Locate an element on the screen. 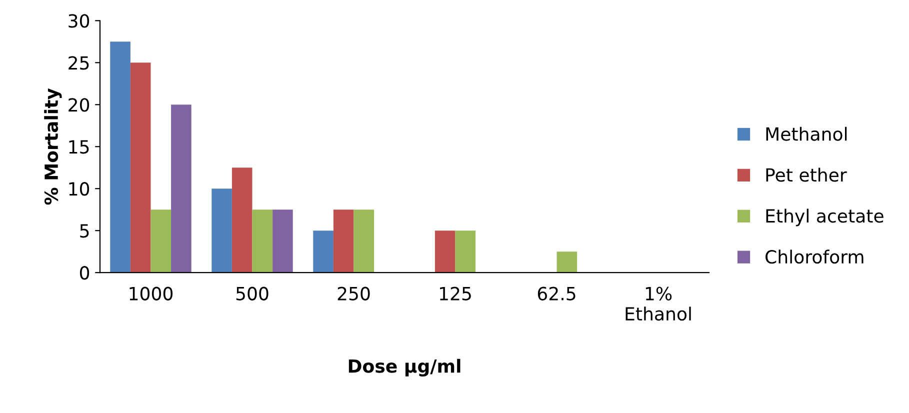 The image size is (909, 413). y-tick-label: 15 is located at coordinates (79, 147).